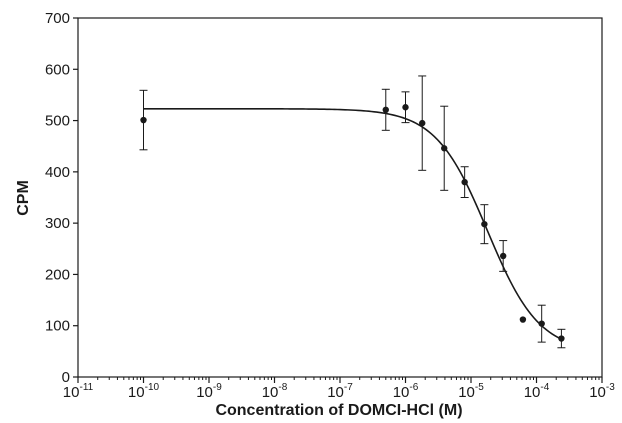  Describe the element at coordinates (57, 274) in the screenshot. I see `y-tick-label: 200` at that location.